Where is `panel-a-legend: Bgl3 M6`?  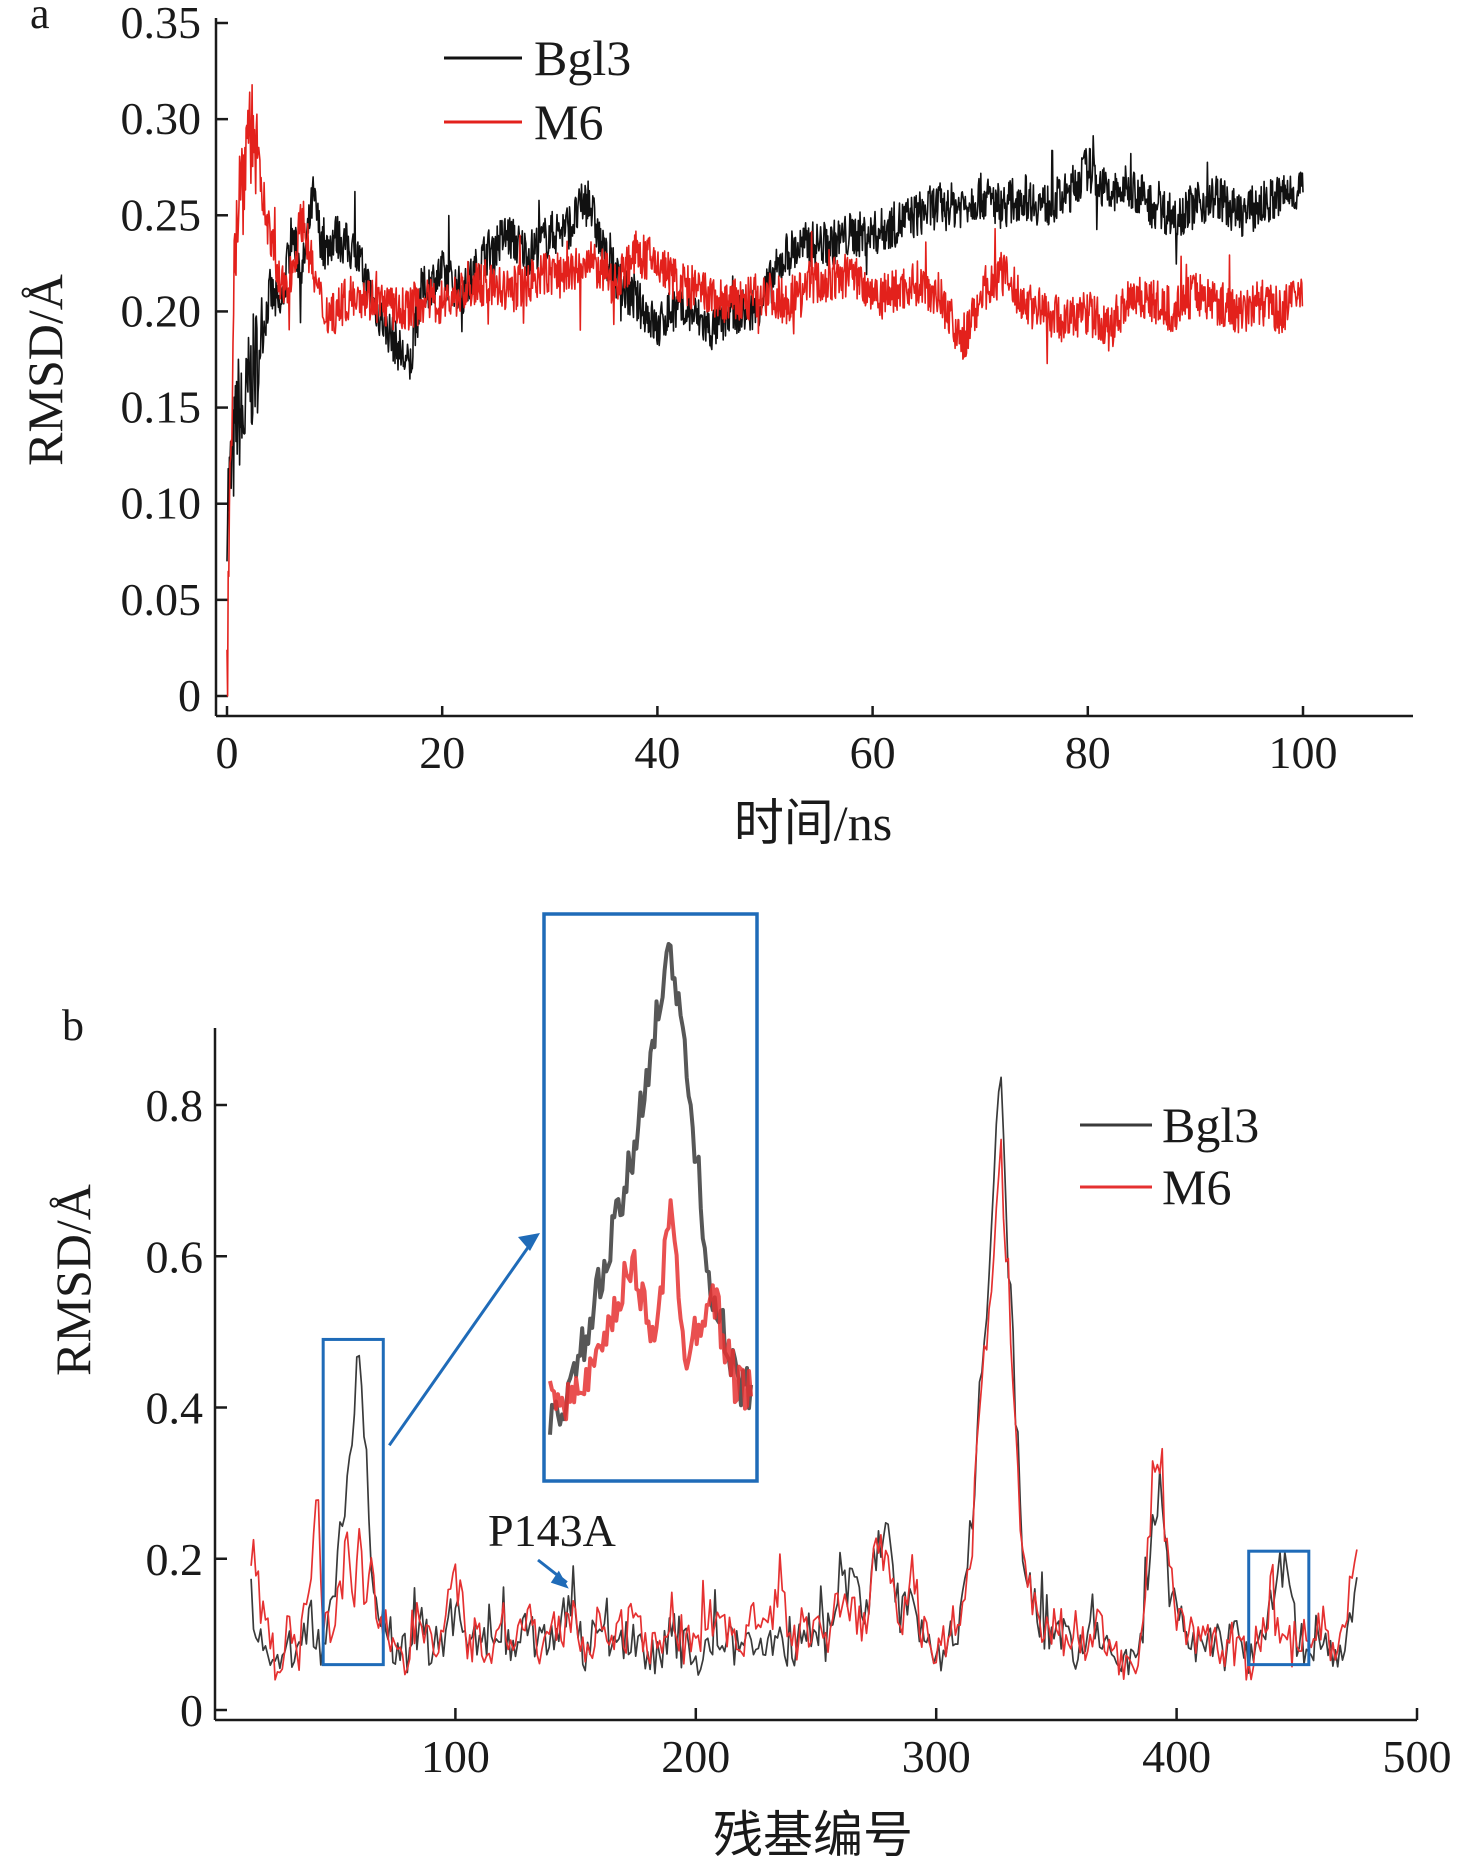 panel-a-legend: Bgl3 M6 is located at coordinates (537, 90).